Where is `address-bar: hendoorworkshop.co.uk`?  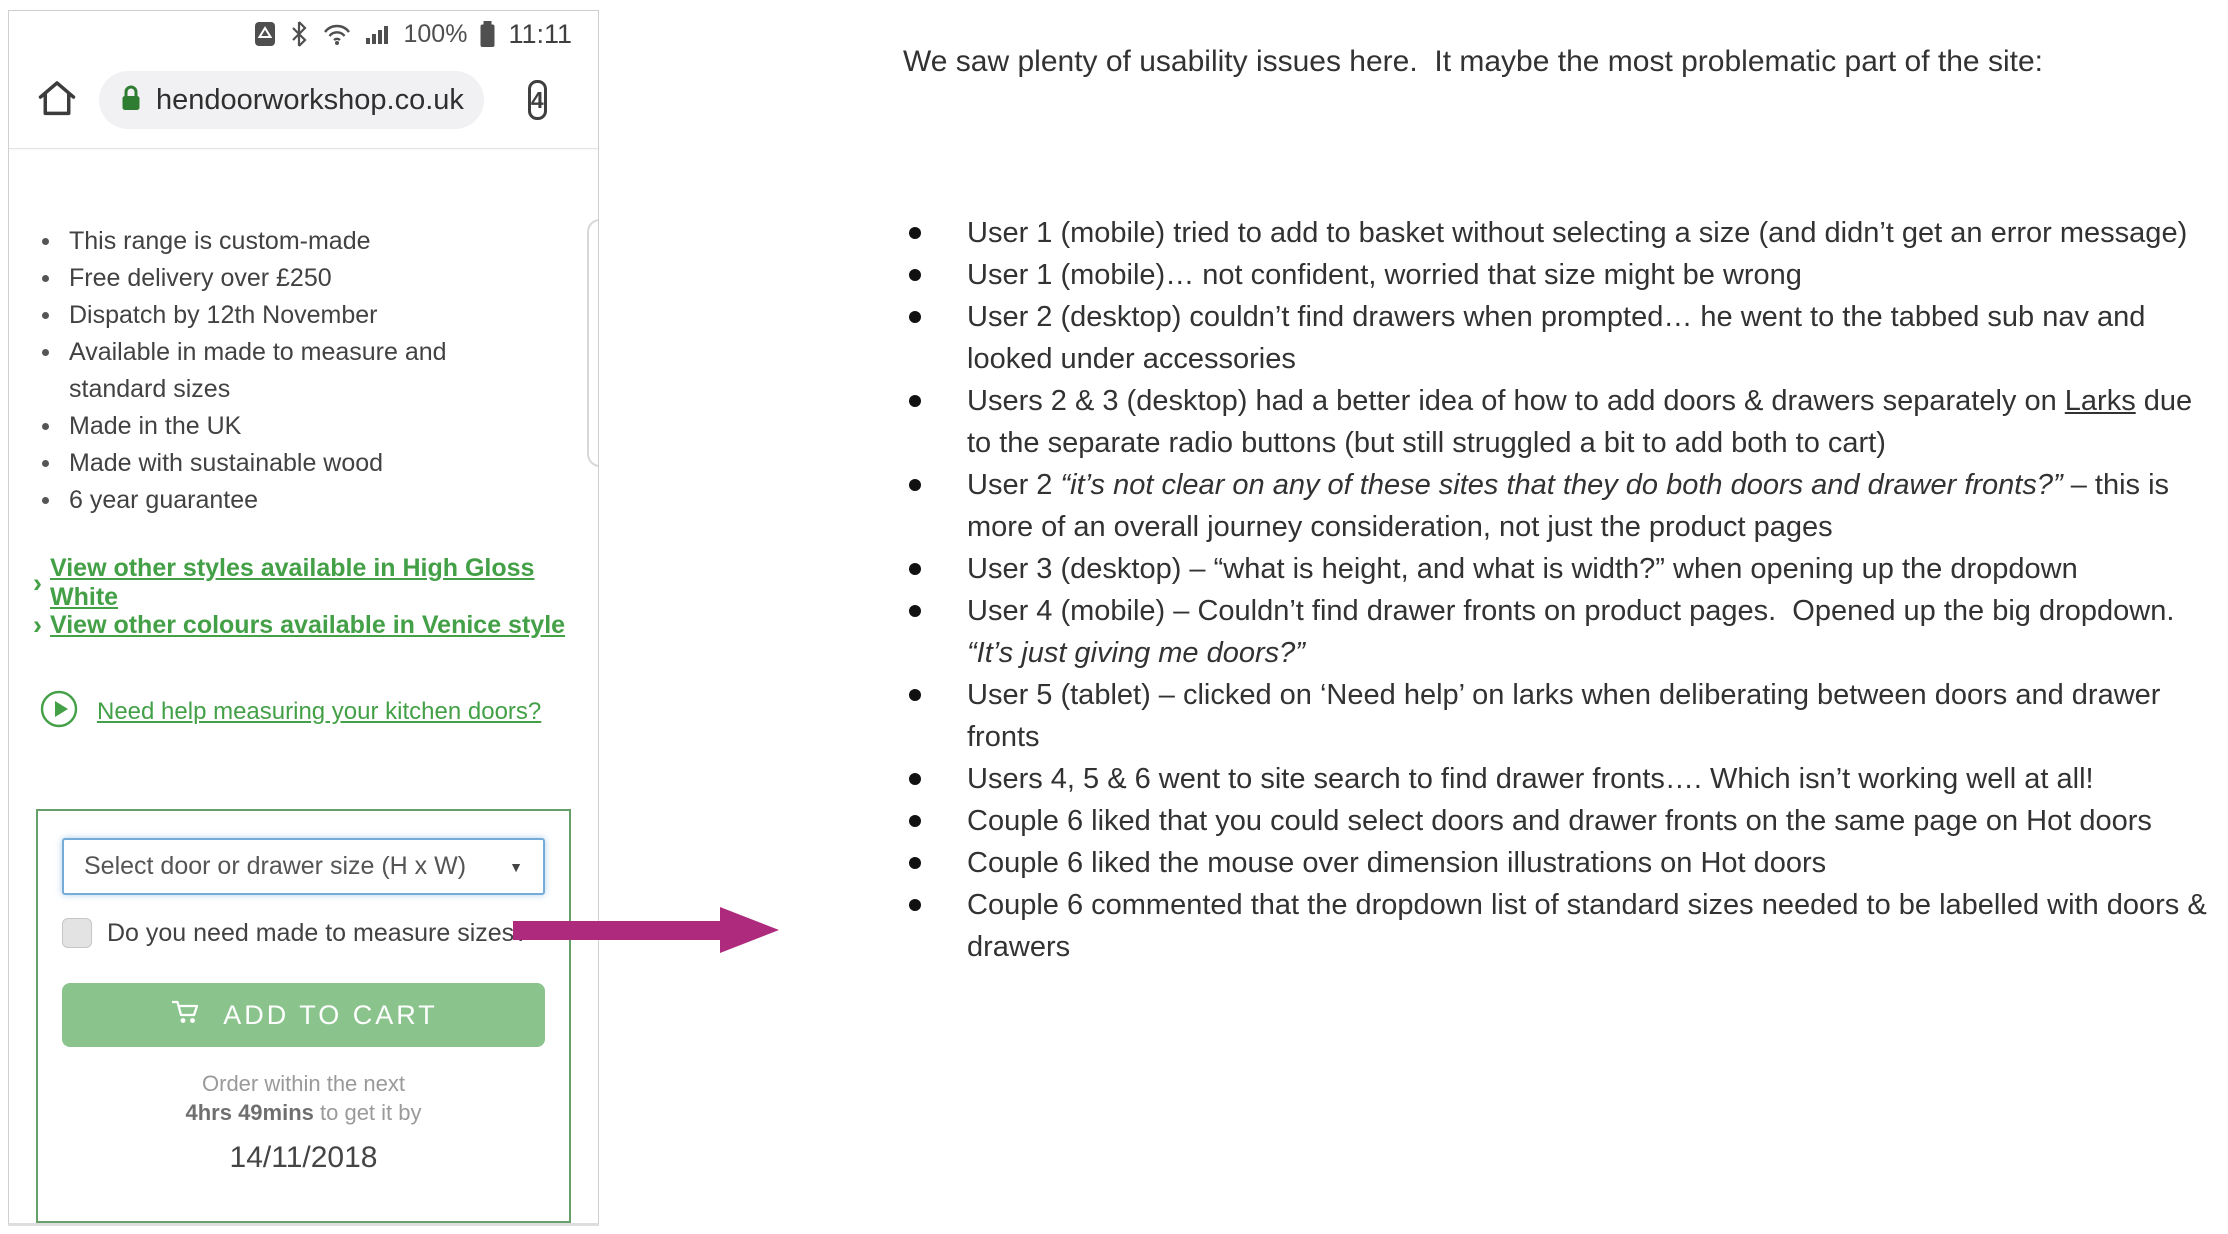 address-bar: hendoorworkshop.co.uk is located at coordinates (291, 100).